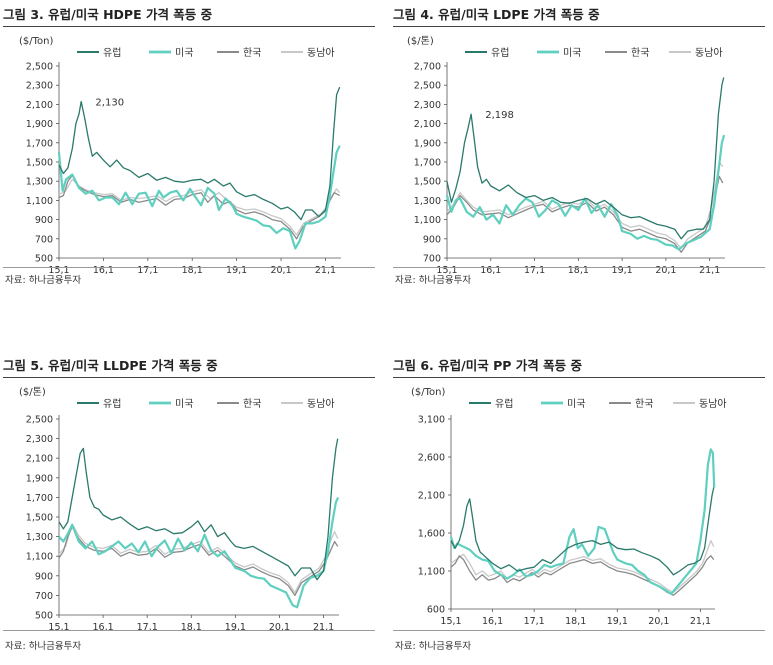 This screenshot has width=773, height=665. I want to click on y-tick-label: 2,700, so click(427, 67).